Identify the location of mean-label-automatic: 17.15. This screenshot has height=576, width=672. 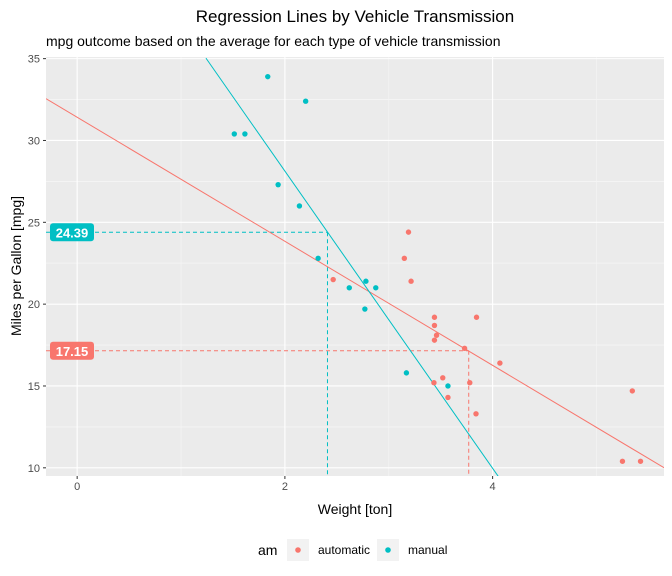
(72, 351).